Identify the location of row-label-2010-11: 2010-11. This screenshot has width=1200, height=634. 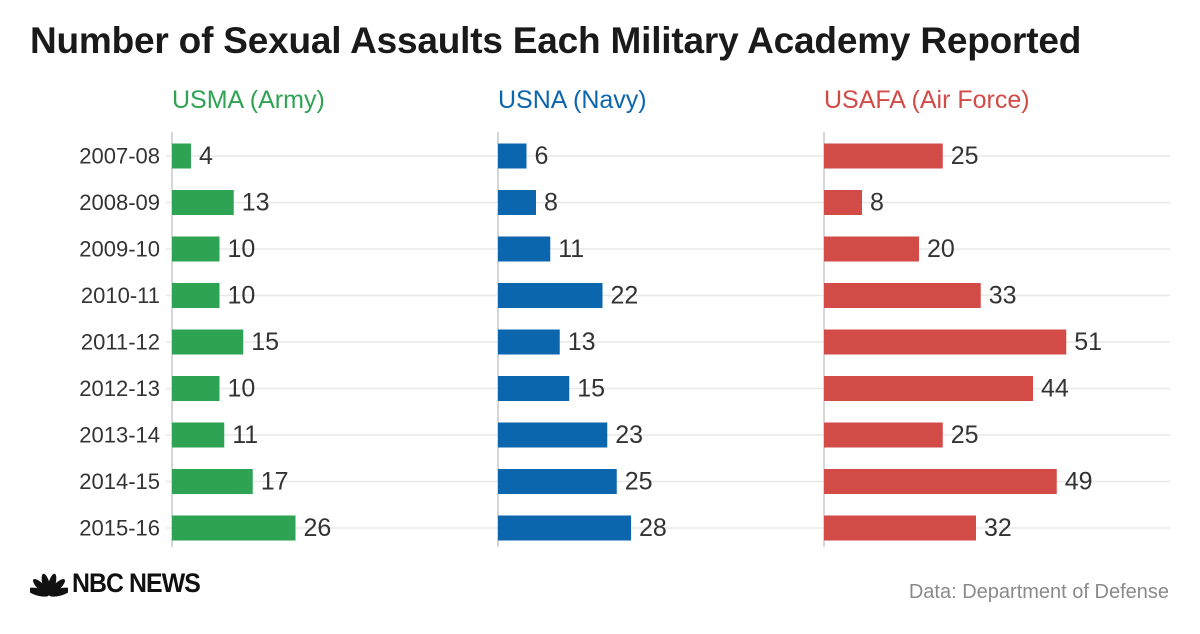
(120, 295).